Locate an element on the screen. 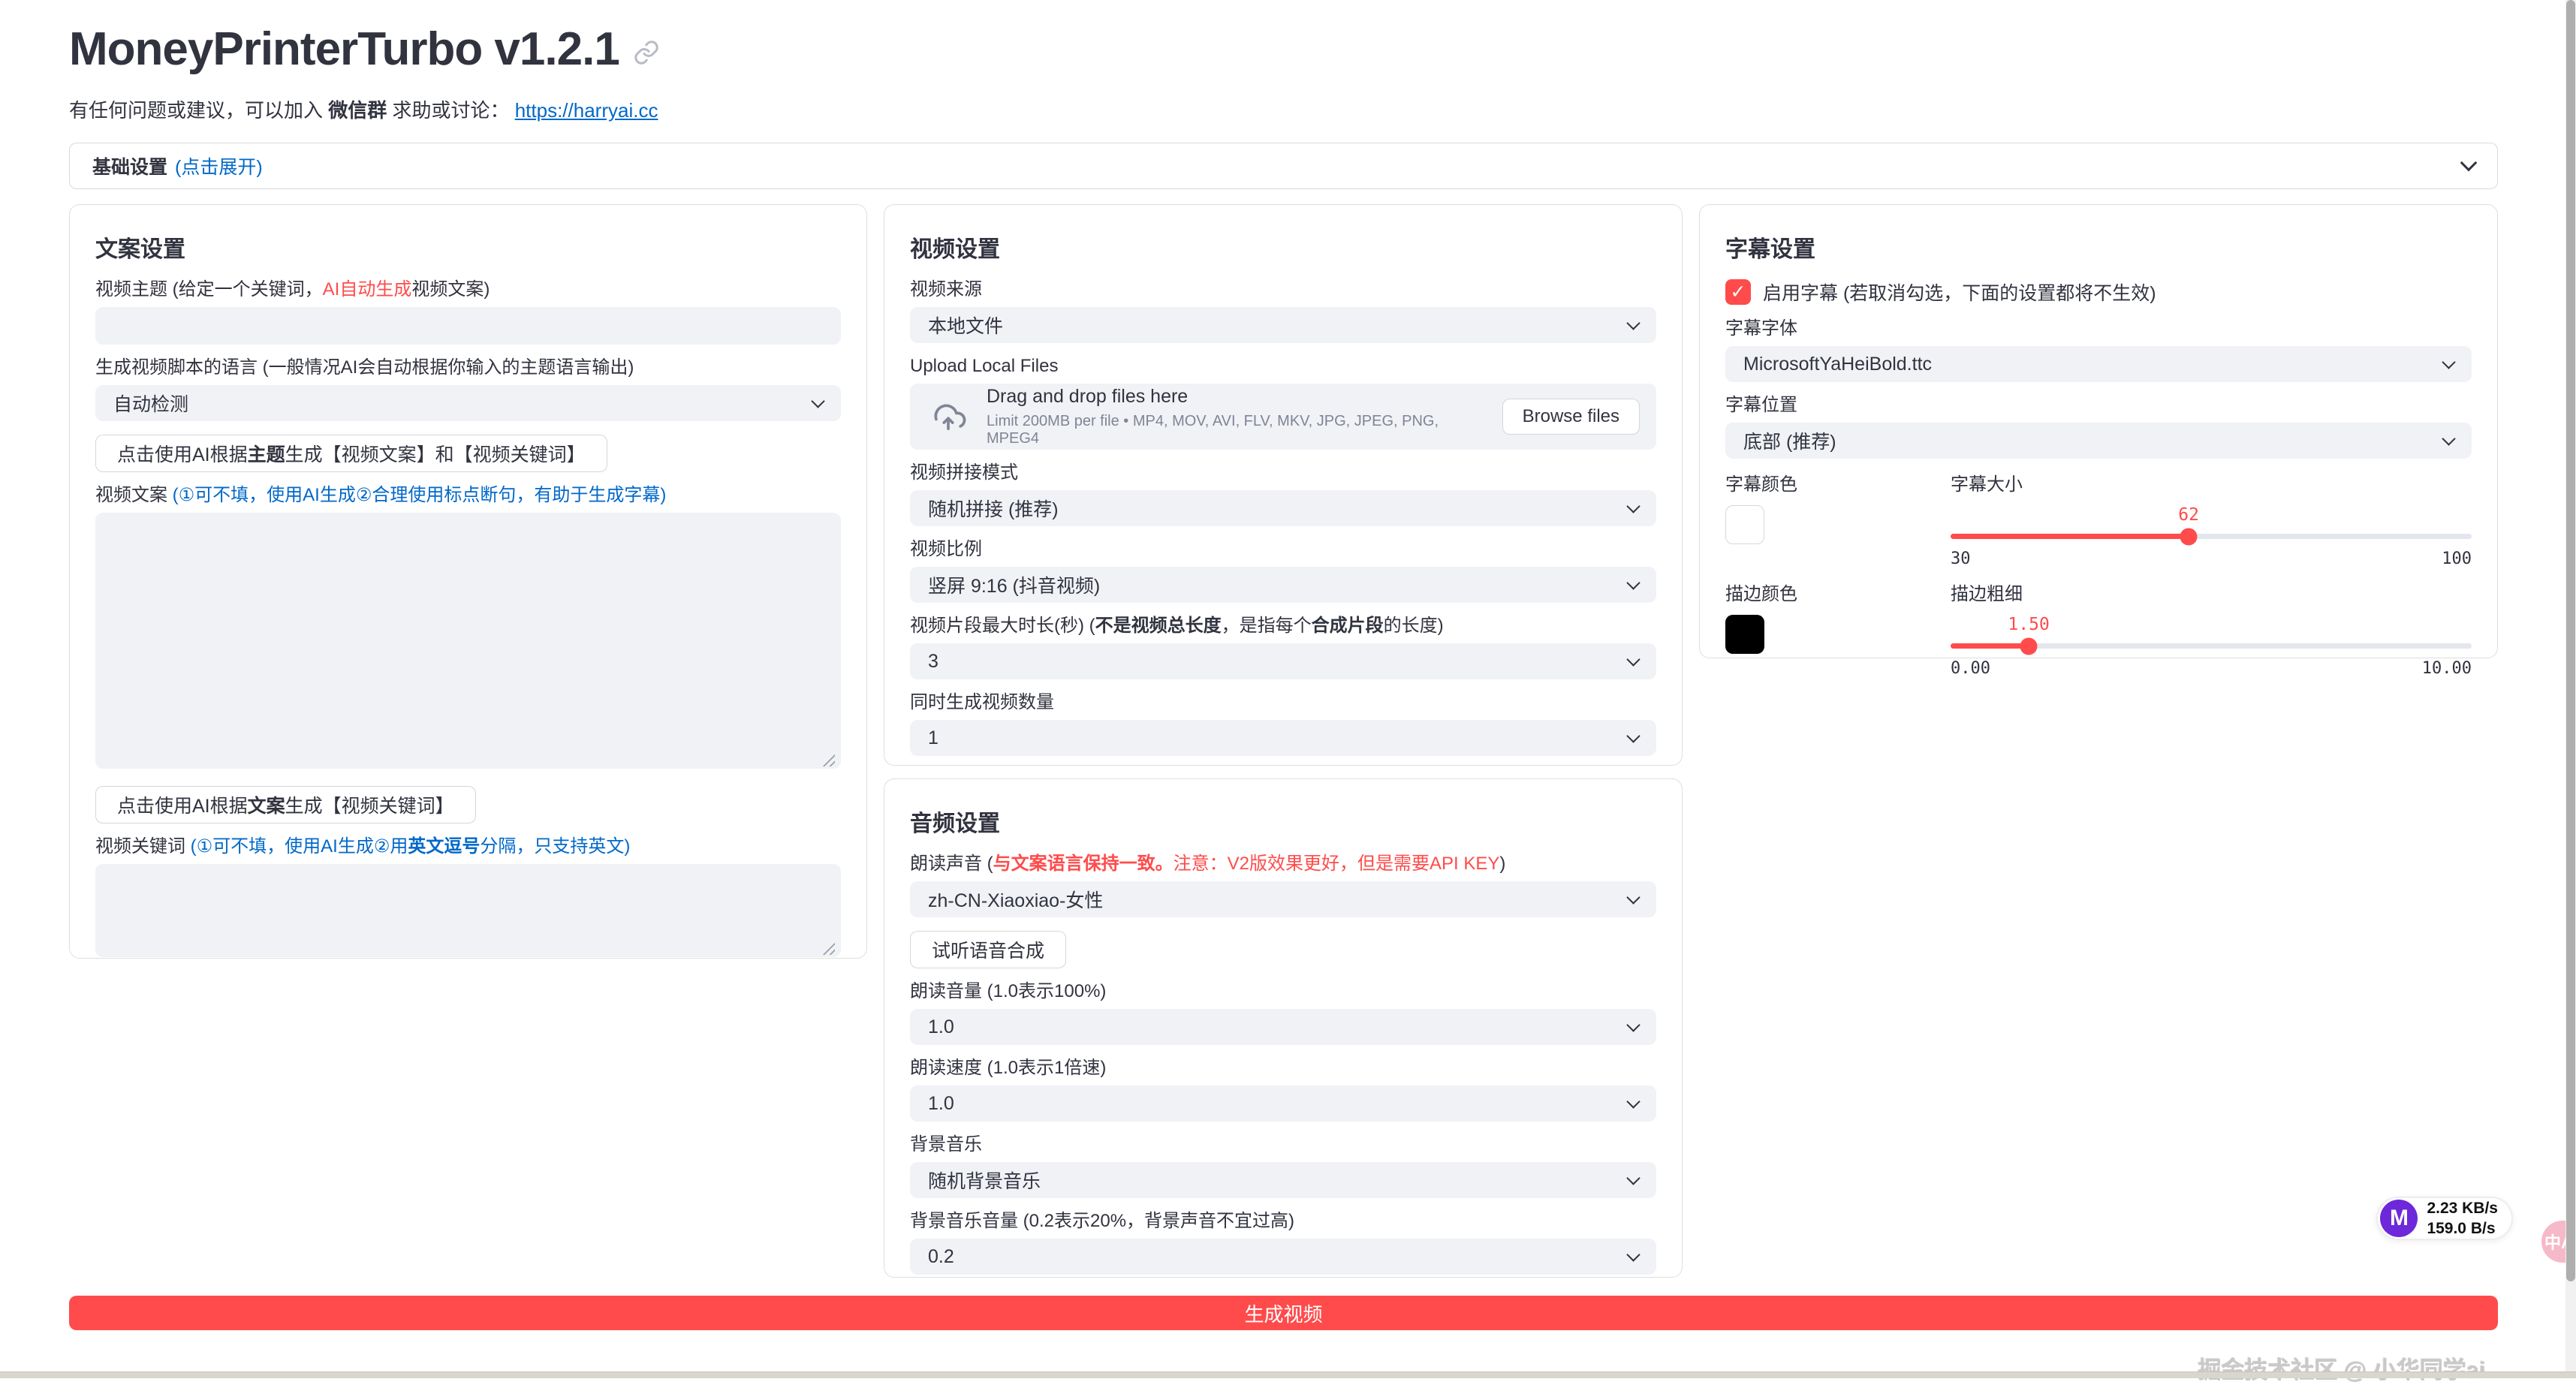 The height and width of the screenshot is (1385, 2576). bgm-value: 随机背景音乐 is located at coordinates (984, 1181).